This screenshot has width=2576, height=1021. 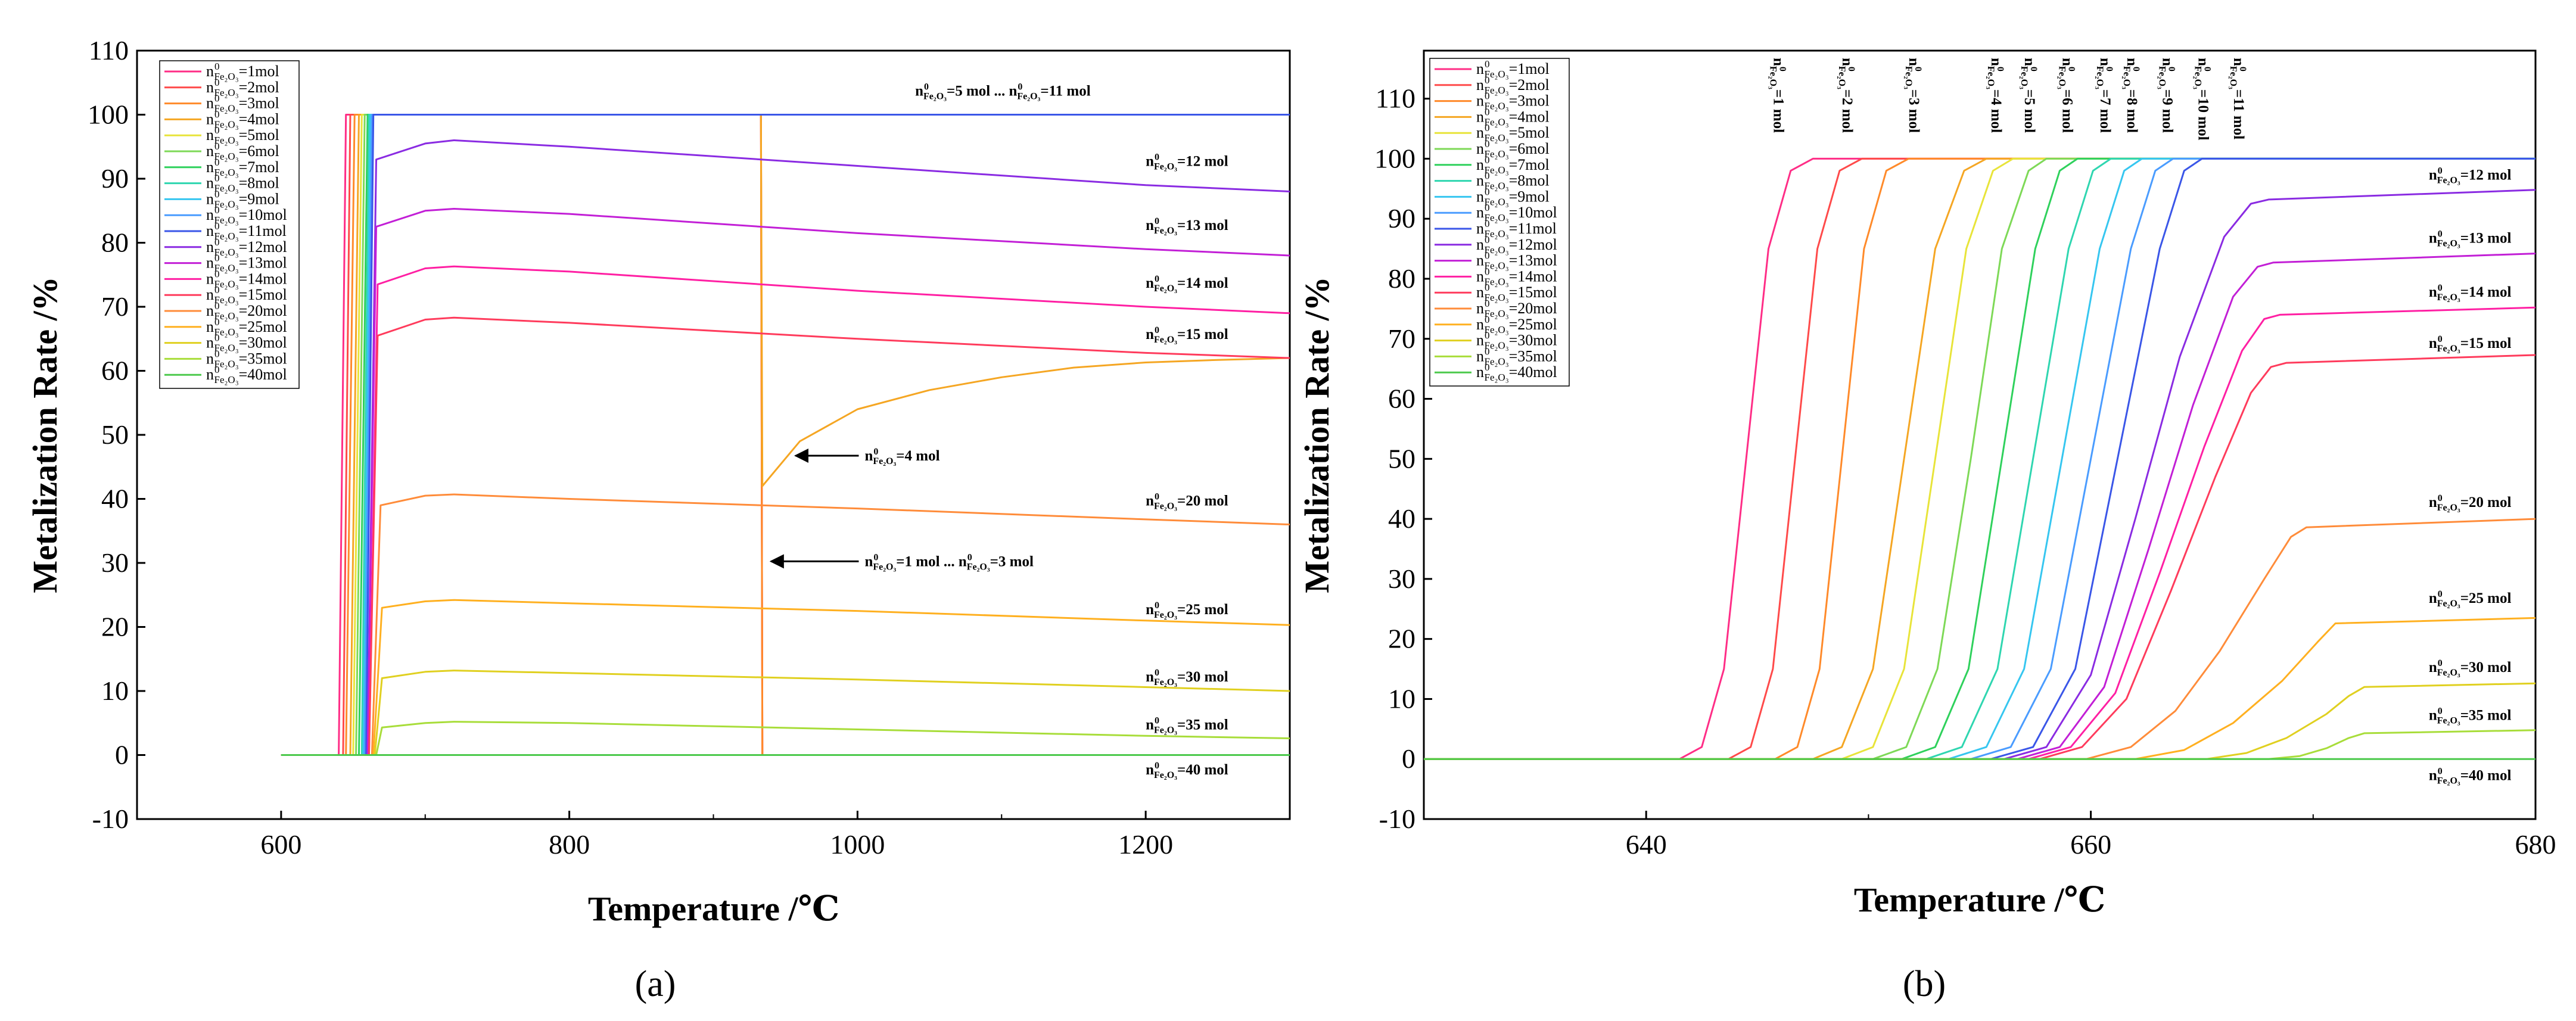 What do you see at coordinates (1516, 308) in the screenshot?
I see `legend-label: n0 Fe₂O₃=20mol` at bounding box center [1516, 308].